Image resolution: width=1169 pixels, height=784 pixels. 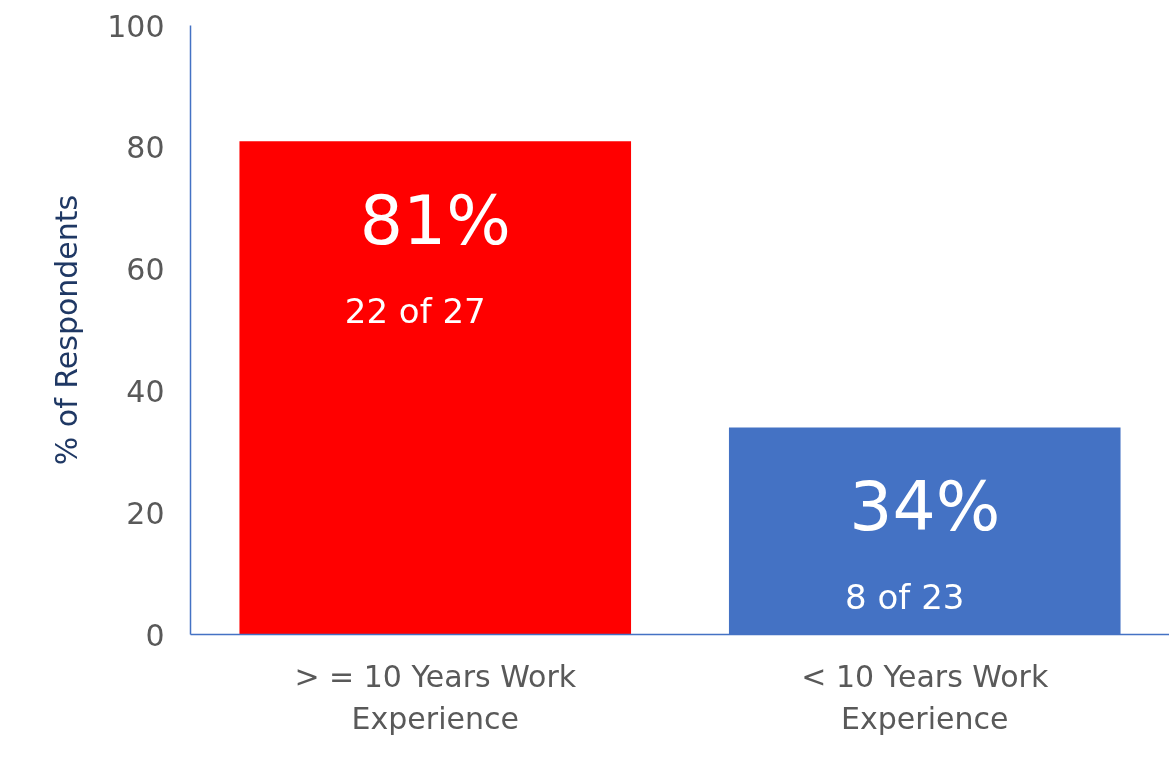 What do you see at coordinates (415, 311) in the screenshot?
I see `annotation: 22 of 27` at bounding box center [415, 311].